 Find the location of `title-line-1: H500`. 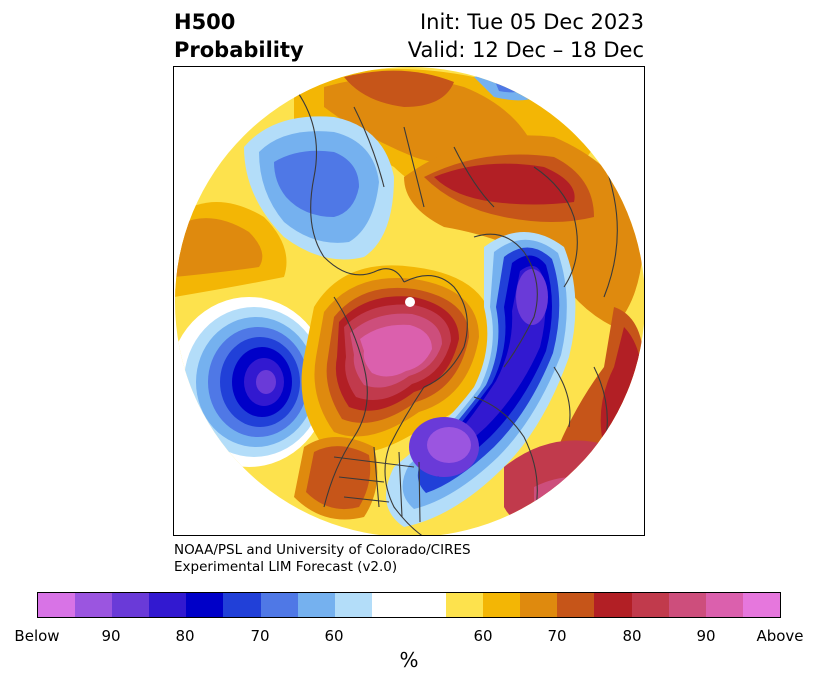

title-line-1: H500 is located at coordinates (205, 22).